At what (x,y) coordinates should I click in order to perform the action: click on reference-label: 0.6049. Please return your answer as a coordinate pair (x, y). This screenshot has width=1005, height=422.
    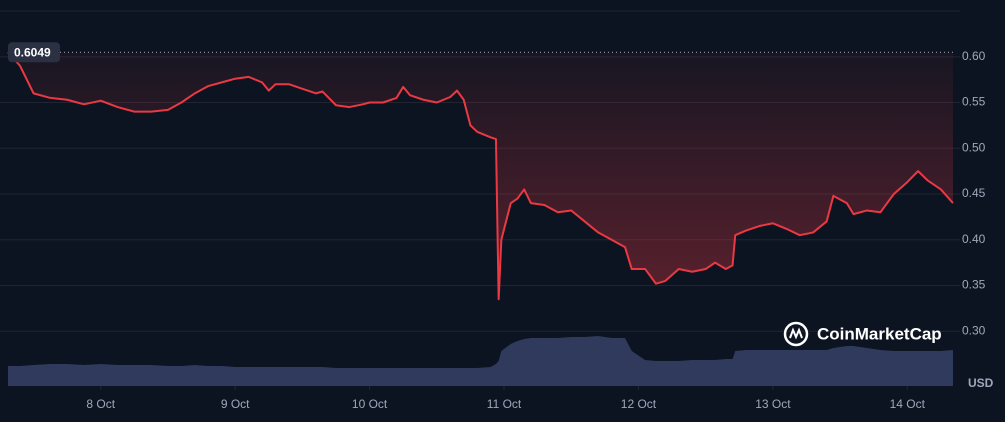
    Looking at the image, I should click on (32, 52).